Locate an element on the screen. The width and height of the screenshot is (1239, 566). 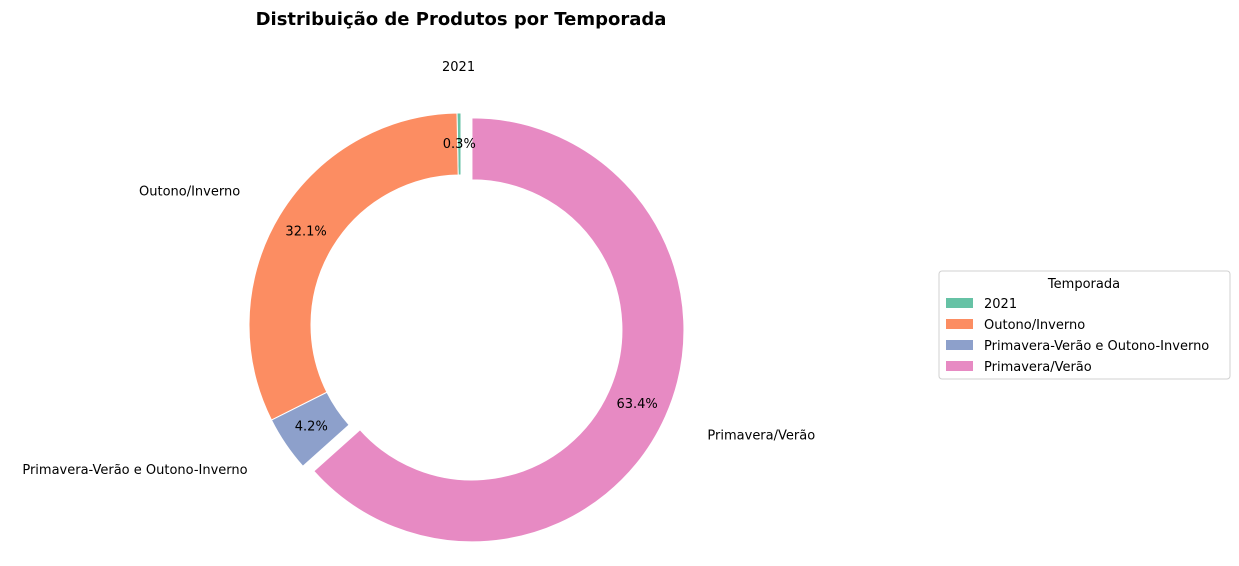
category-label-outono-inverno: Outono/Inverno is located at coordinates (189, 192).